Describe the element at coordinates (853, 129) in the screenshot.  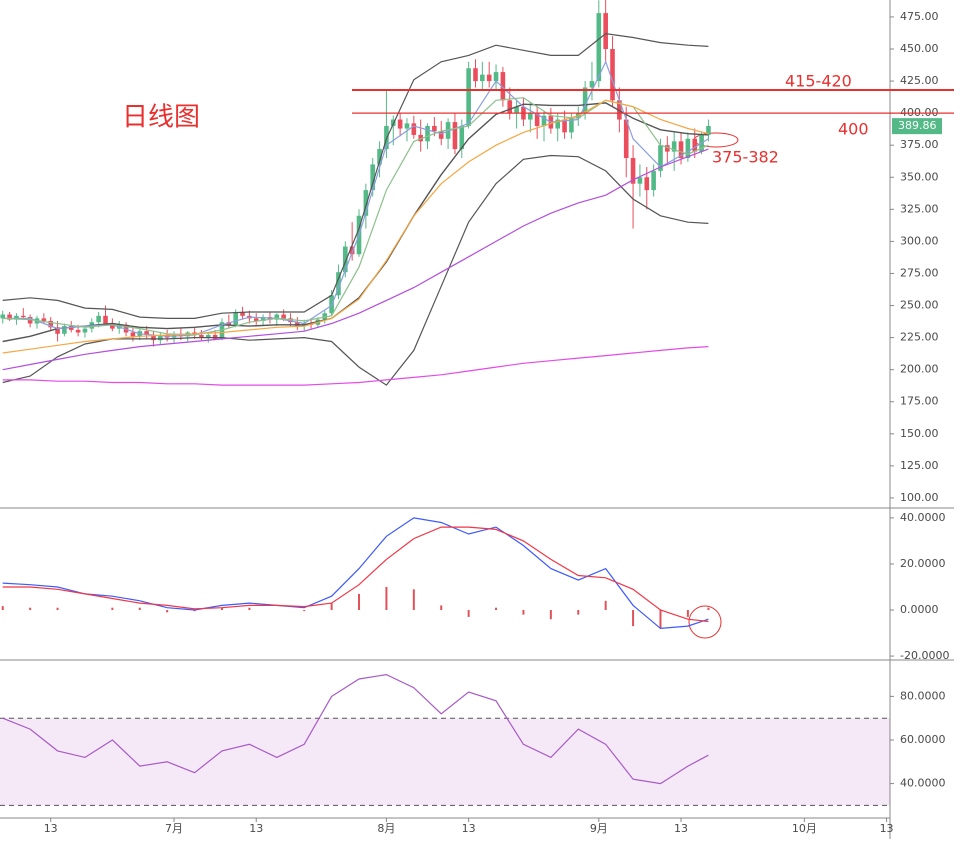
I see `level-label: 400` at that location.